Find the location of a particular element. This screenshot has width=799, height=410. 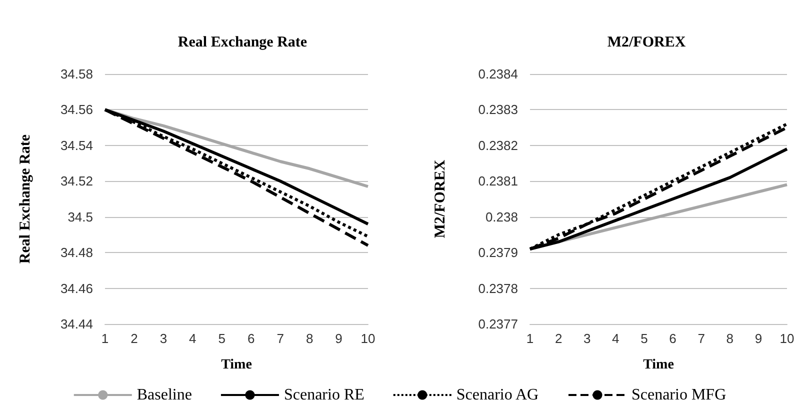

y-tick-label: 34.44 is located at coordinates (76, 324).